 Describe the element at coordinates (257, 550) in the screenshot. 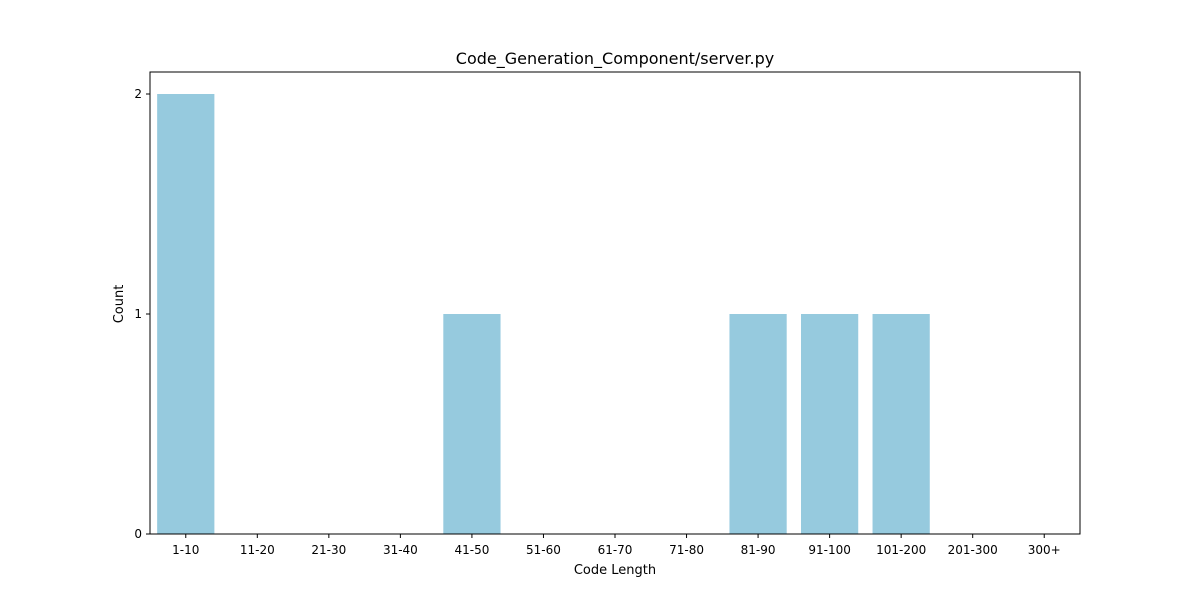

I see `x-tick-label: 11-20` at that location.